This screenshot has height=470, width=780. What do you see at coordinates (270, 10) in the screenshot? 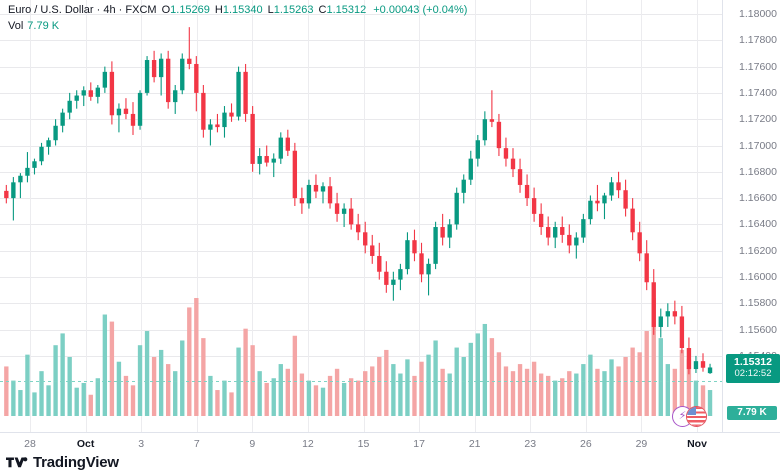
I see `low-key: L` at bounding box center [270, 10].